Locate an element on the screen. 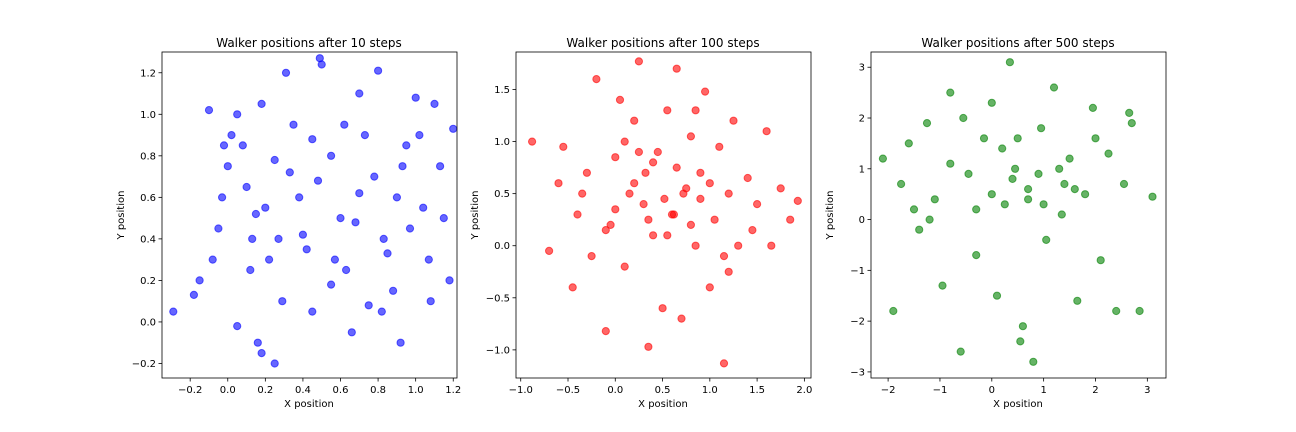 The image size is (1296, 432). y-tick-label: −1.0 is located at coordinates (498, 350).